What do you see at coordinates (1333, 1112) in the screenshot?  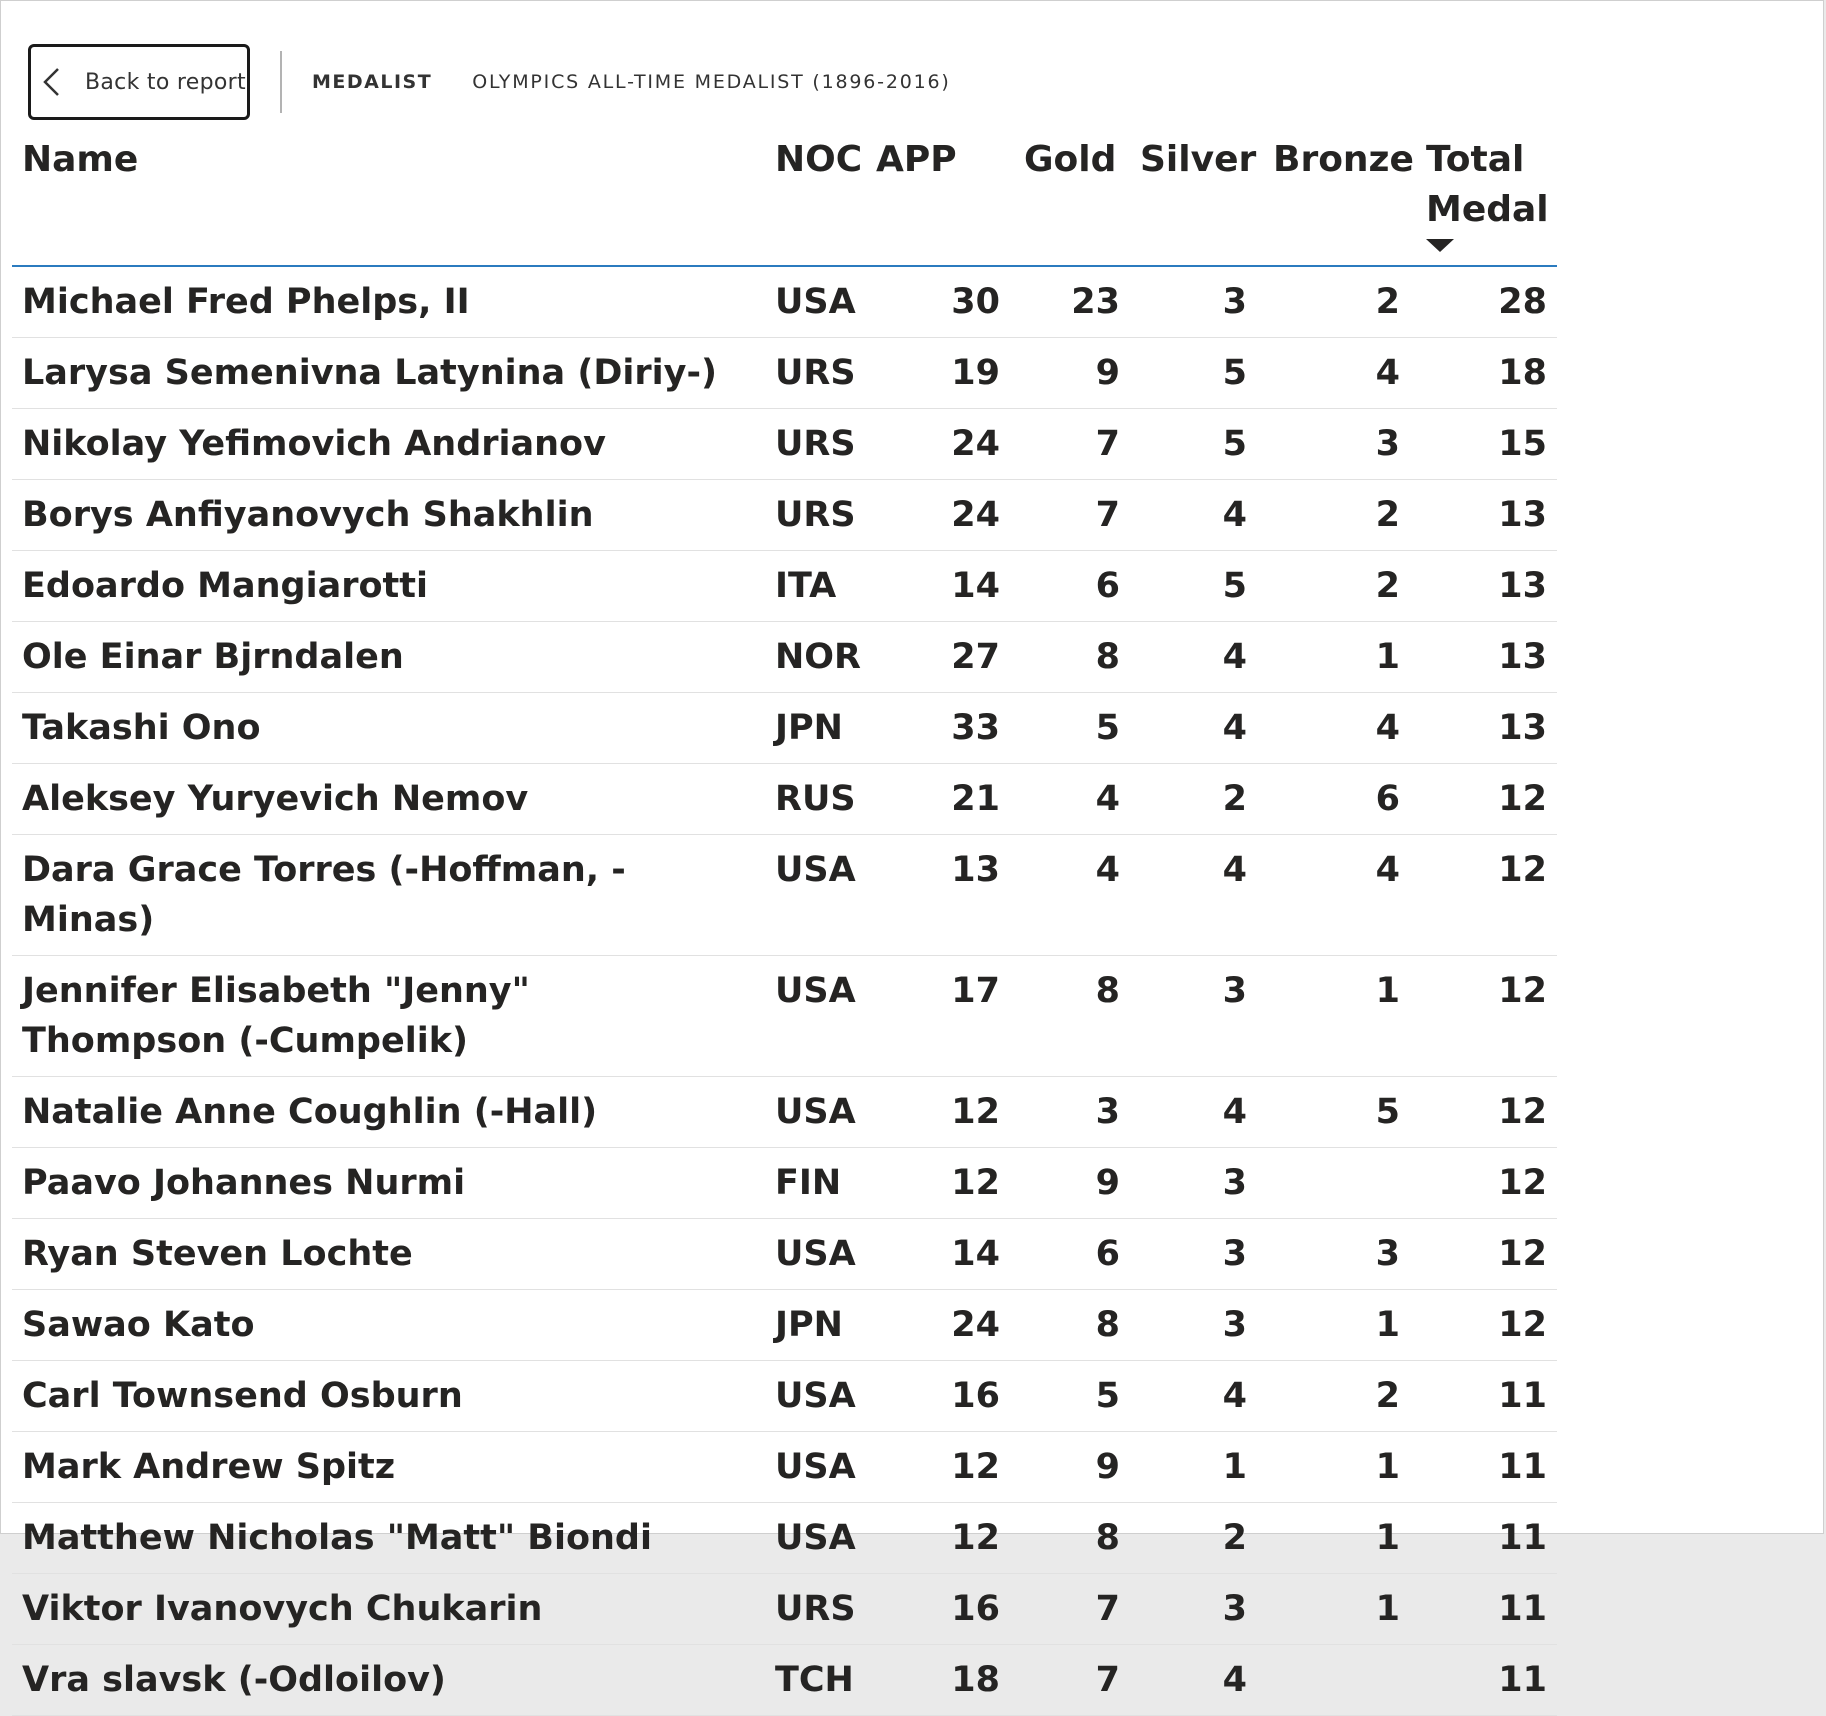 I see `cell-bronze: 5` at bounding box center [1333, 1112].